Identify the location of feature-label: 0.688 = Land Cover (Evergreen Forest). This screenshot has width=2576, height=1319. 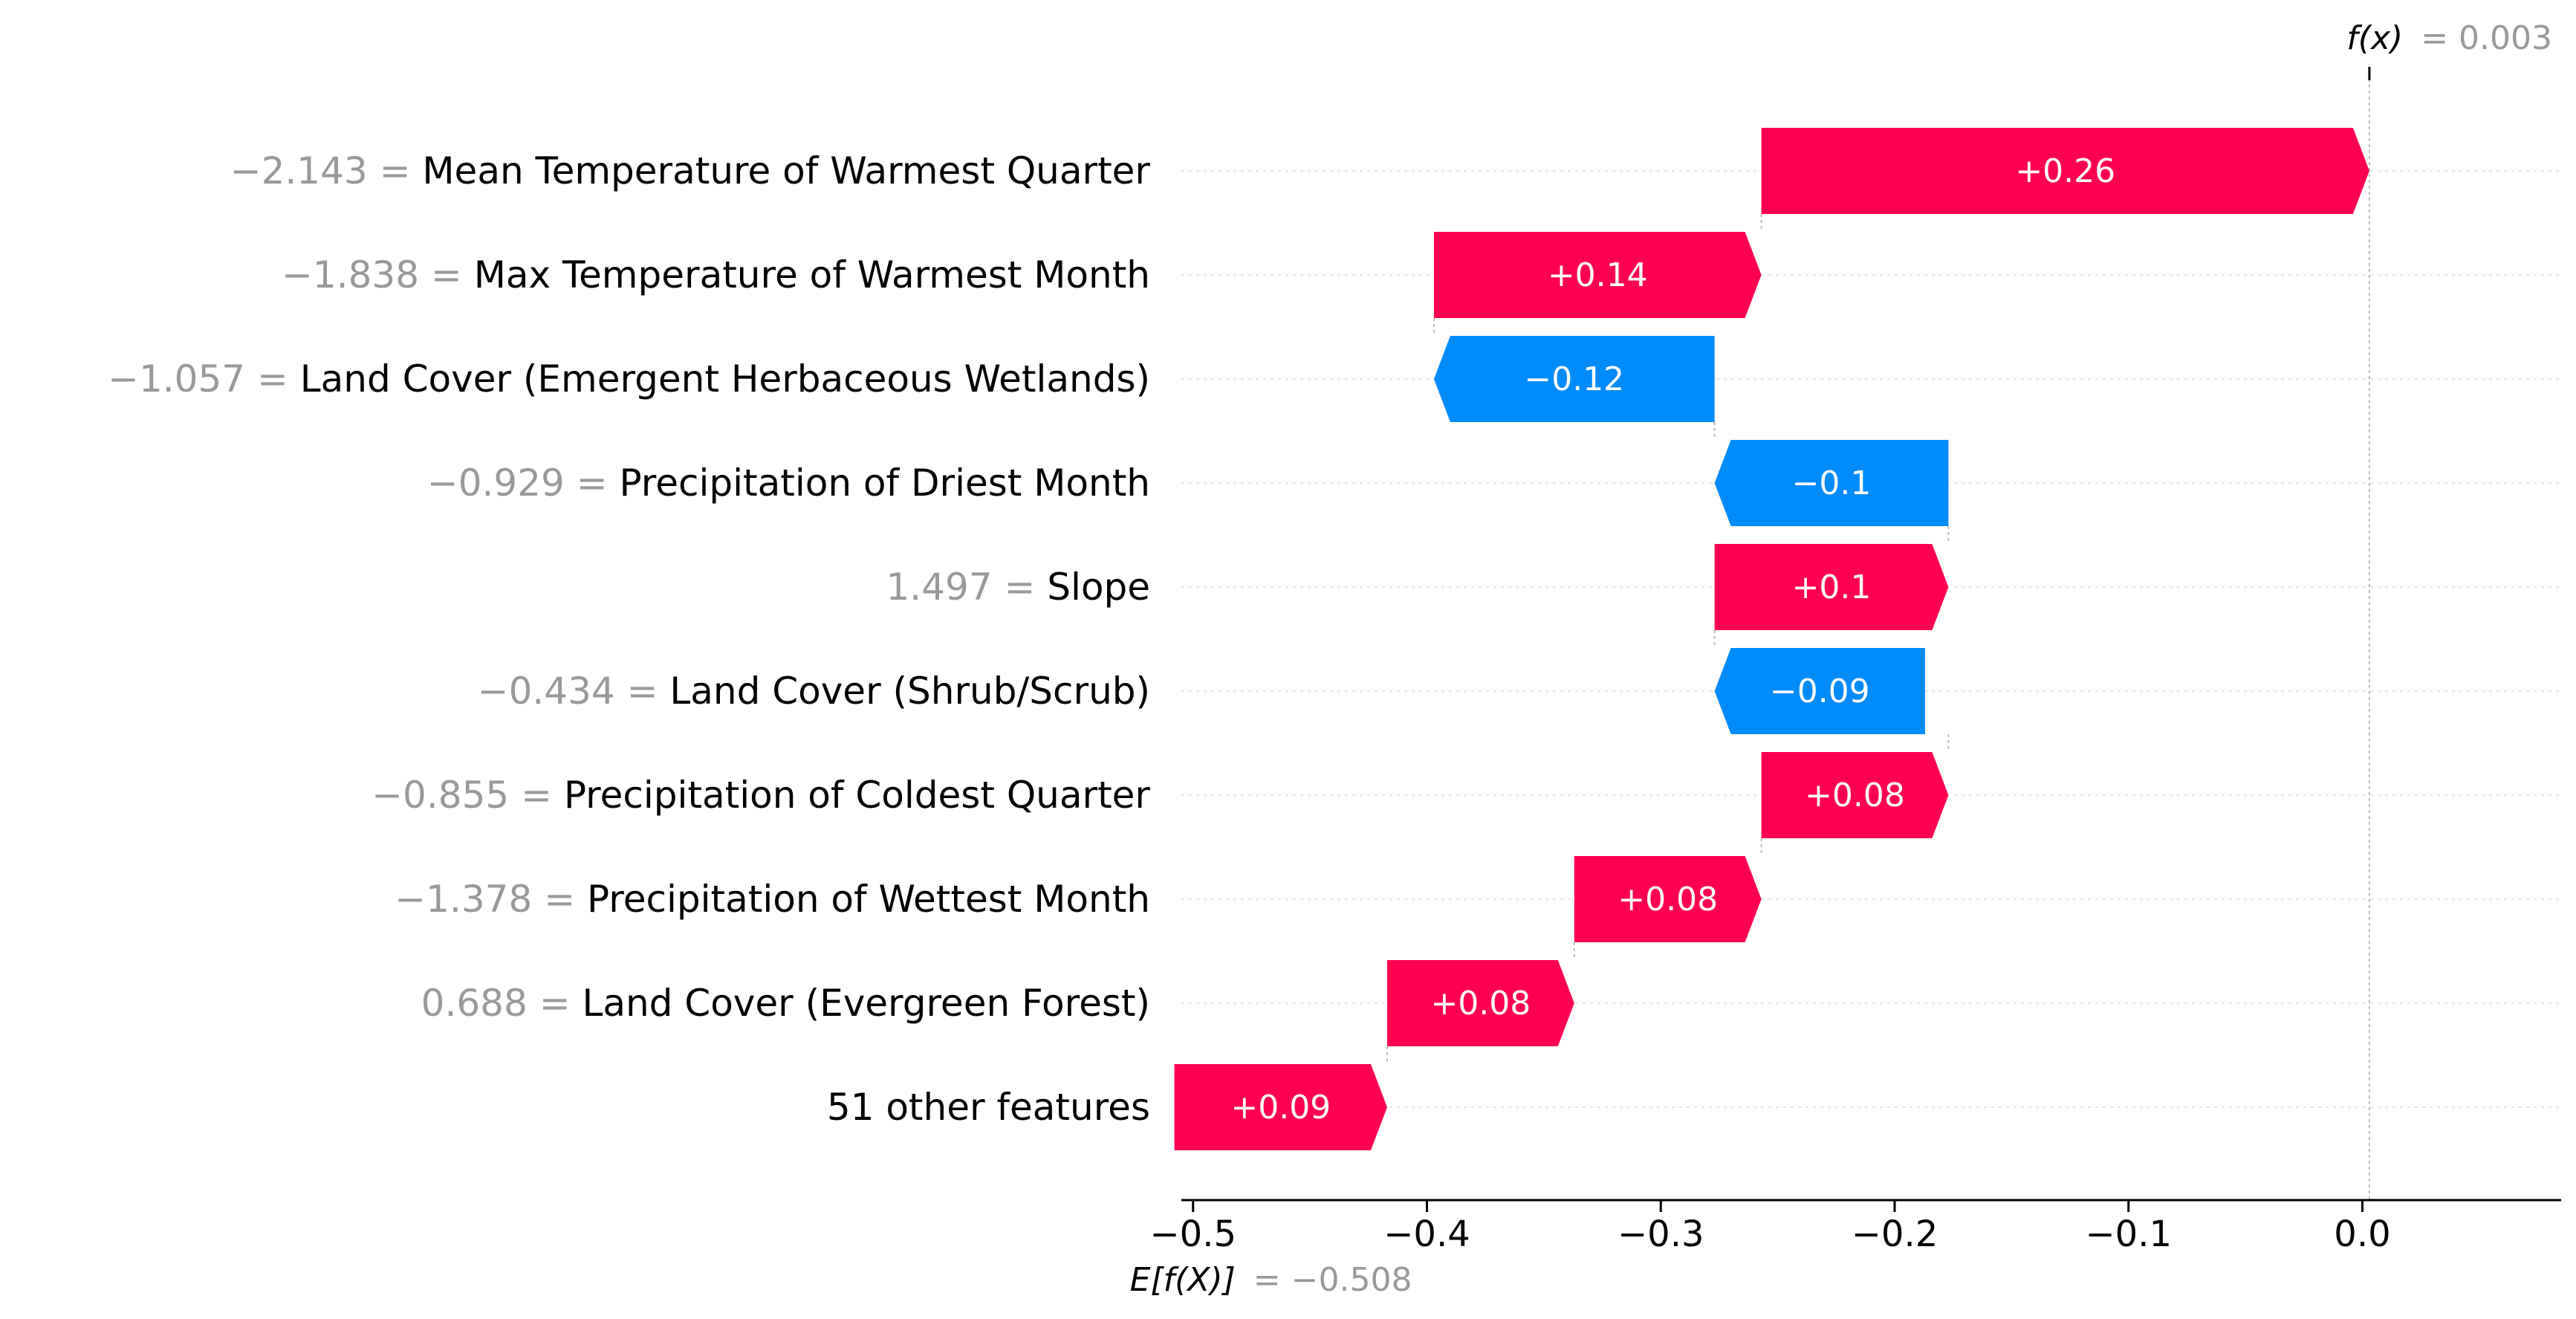
(785, 1004).